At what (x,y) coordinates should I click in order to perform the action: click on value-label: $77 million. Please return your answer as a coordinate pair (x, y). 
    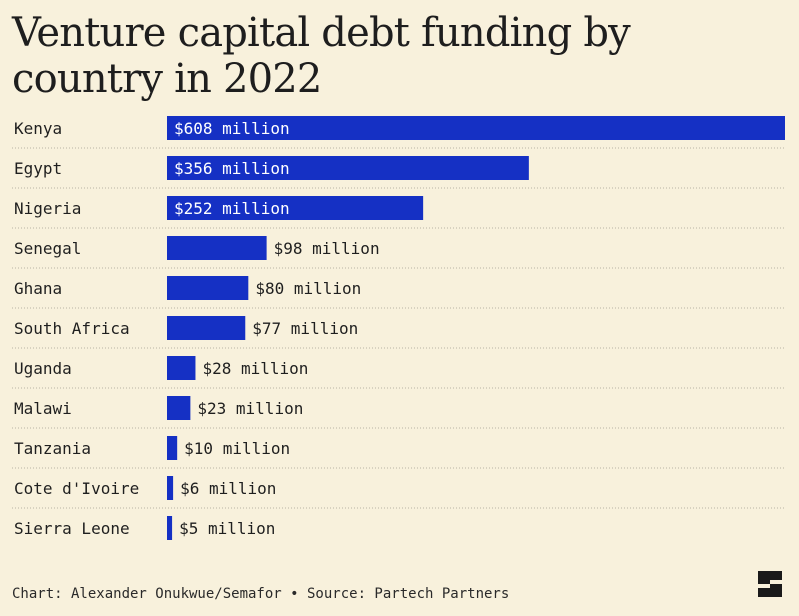
    Looking at the image, I should click on (305, 328).